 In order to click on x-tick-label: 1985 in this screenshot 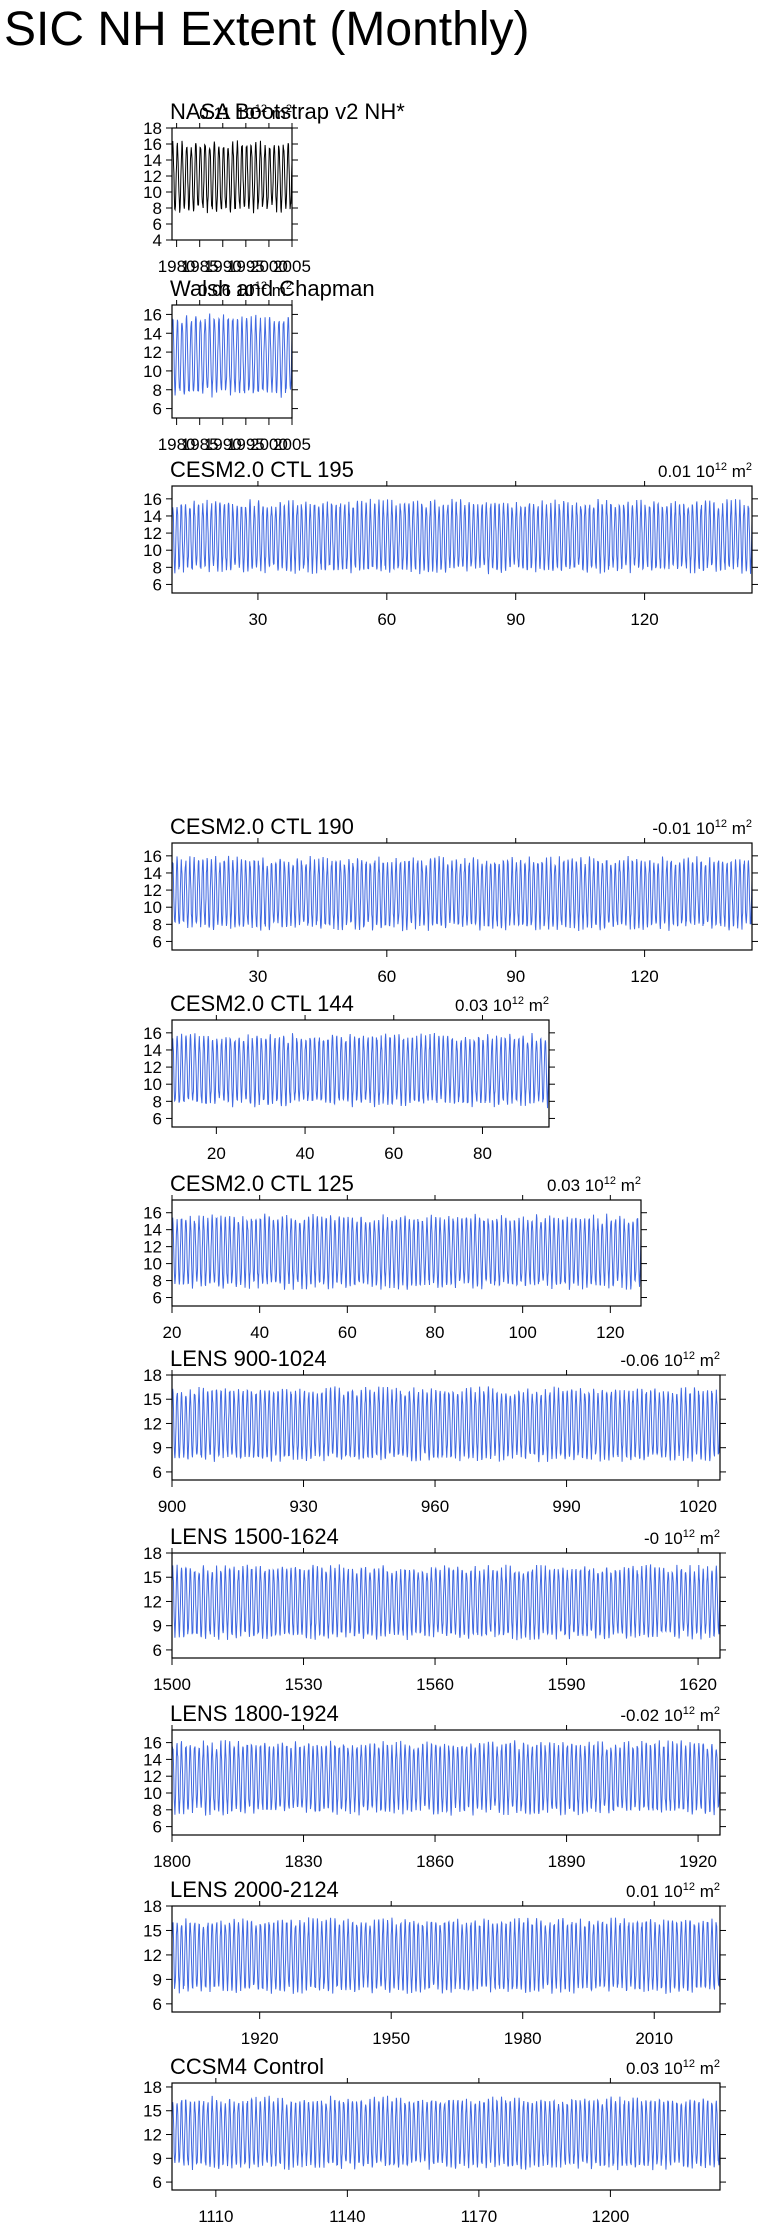, I will do `click(200, 444)`.